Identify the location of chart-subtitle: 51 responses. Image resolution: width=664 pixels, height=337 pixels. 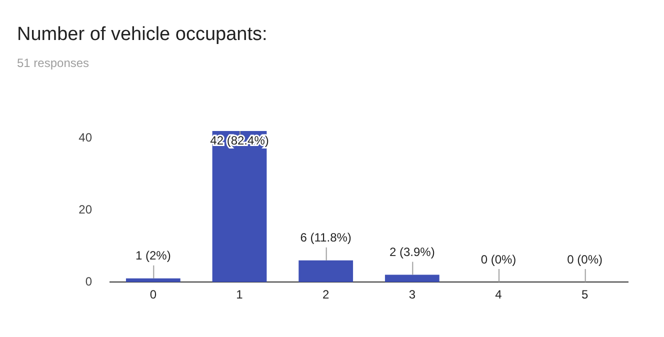
(53, 63).